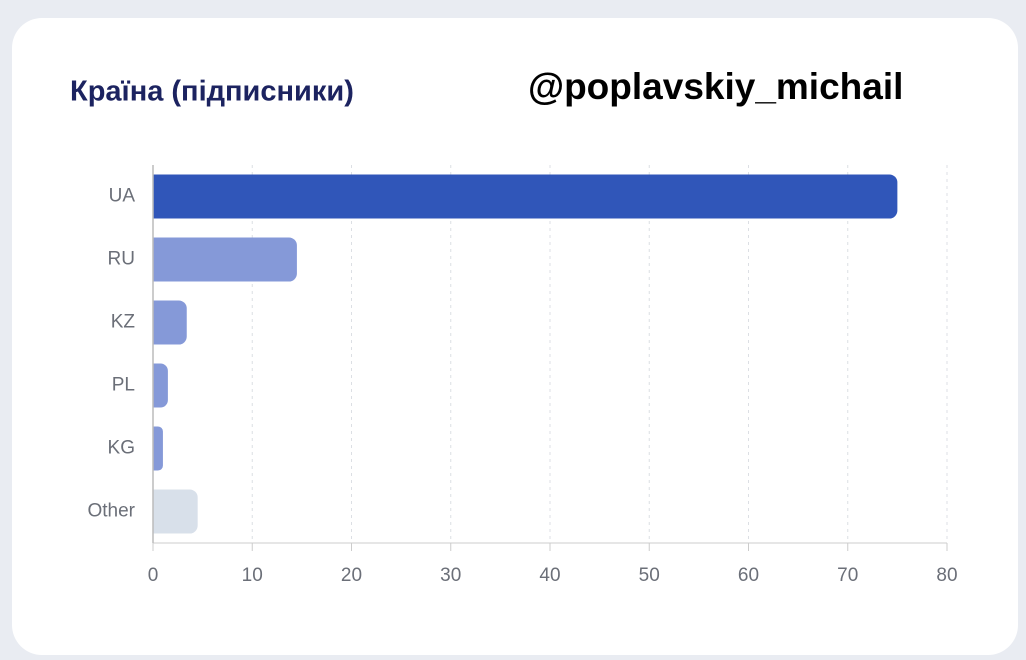 Image resolution: width=1026 pixels, height=660 pixels. I want to click on x-tick-label: 10, so click(252, 575).